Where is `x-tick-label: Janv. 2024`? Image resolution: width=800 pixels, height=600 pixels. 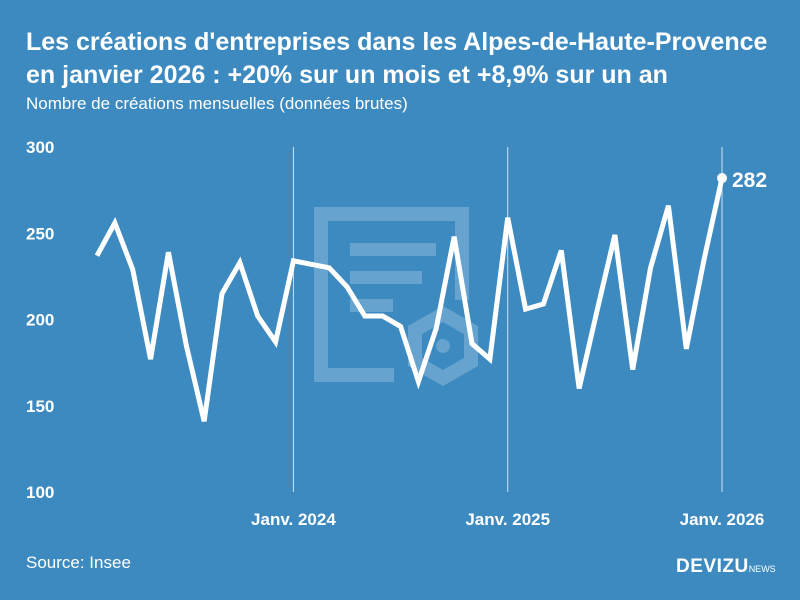 x-tick-label: Janv. 2024 is located at coordinates (293, 519).